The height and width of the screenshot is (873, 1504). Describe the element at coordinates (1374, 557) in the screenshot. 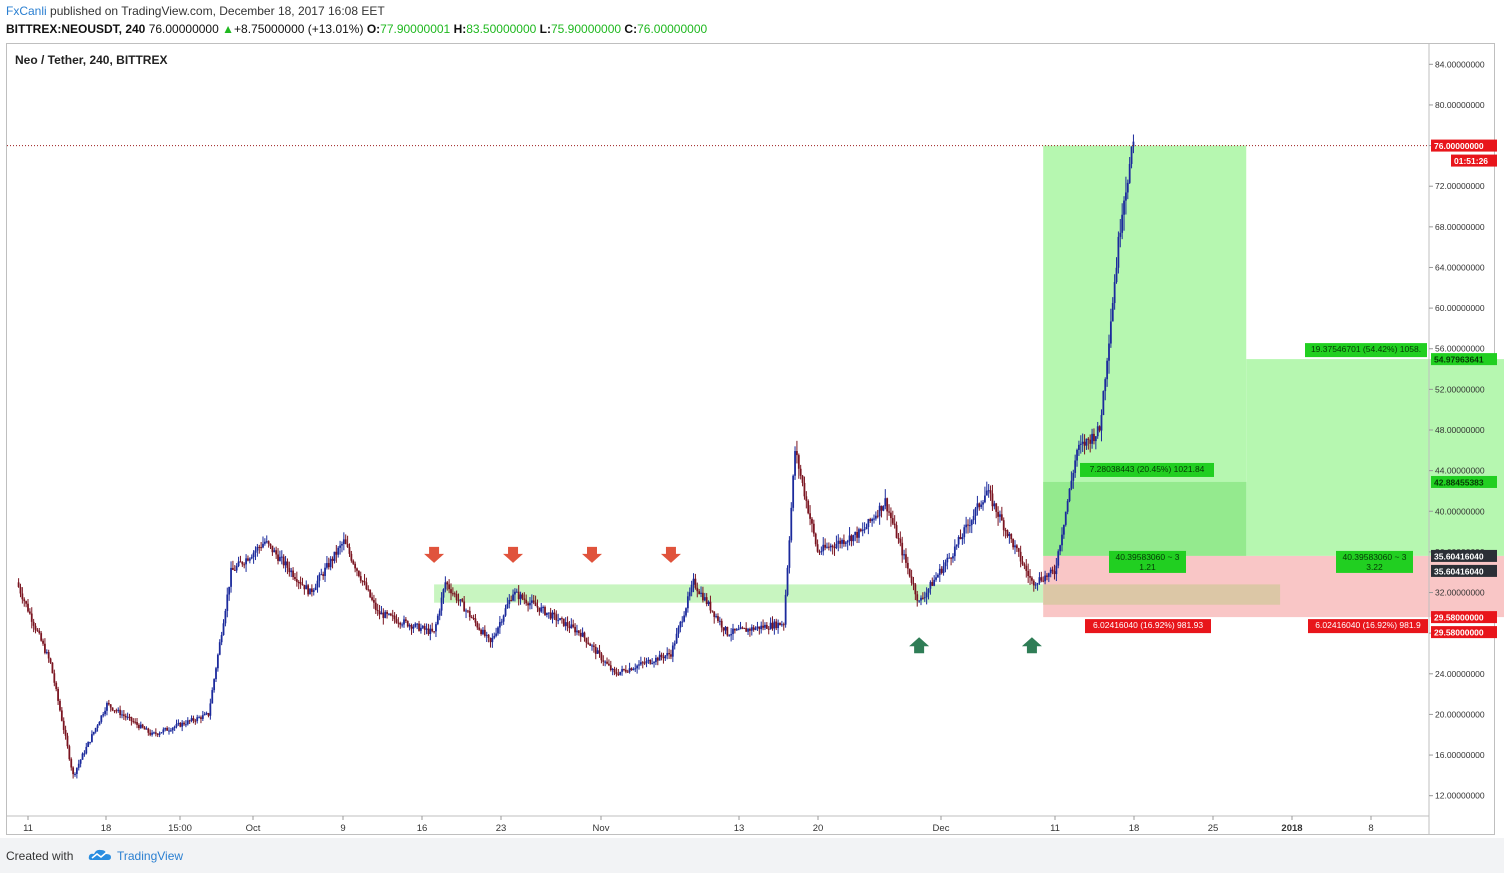

I see `entry-label-2-text: 40.39583060 ~ 3` at that location.